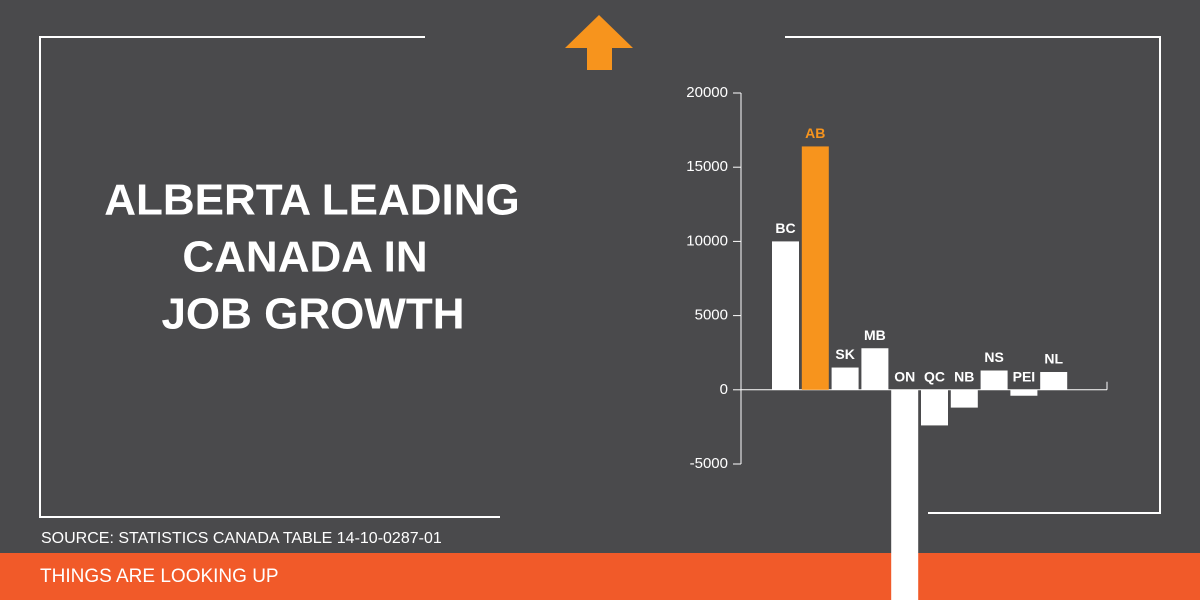 The image size is (1200, 600). What do you see at coordinates (707, 240) in the screenshot?
I see `y-tick-label: 10000` at bounding box center [707, 240].